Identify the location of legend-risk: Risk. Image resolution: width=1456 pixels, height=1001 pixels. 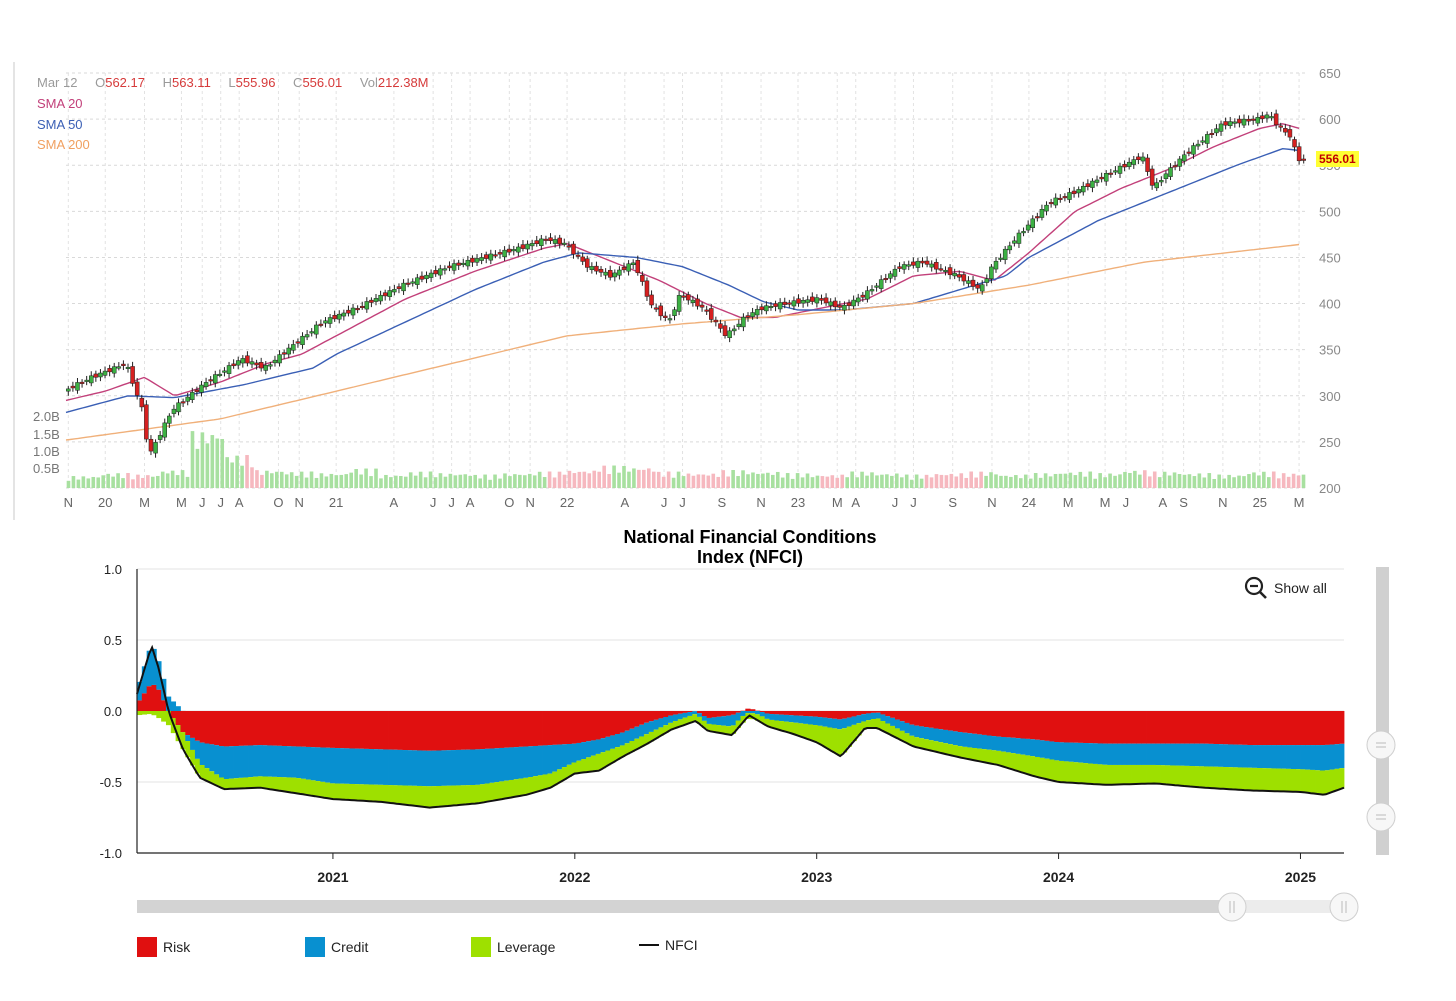
(163, 947).